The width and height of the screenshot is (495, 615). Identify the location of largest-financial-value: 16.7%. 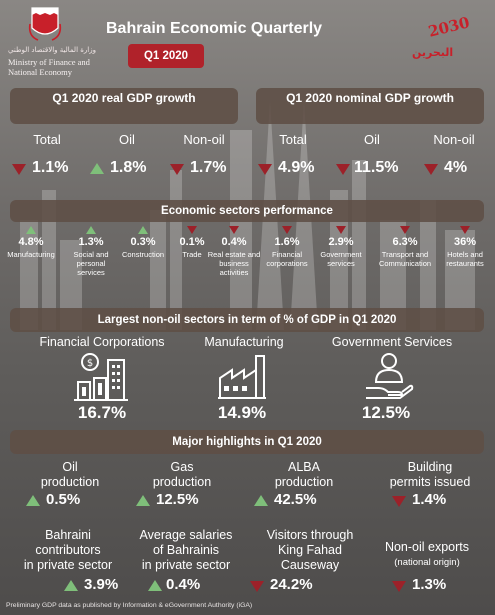
(102, 412).